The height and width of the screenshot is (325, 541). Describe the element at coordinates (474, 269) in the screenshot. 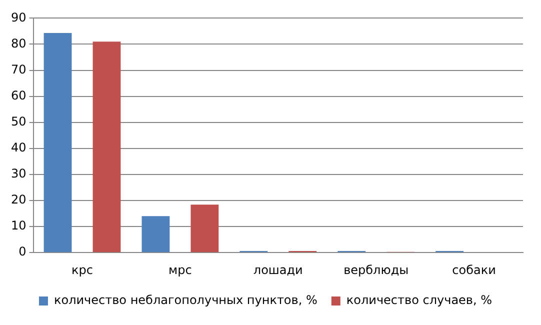

I see `x-tick-label: собаки` at that location.